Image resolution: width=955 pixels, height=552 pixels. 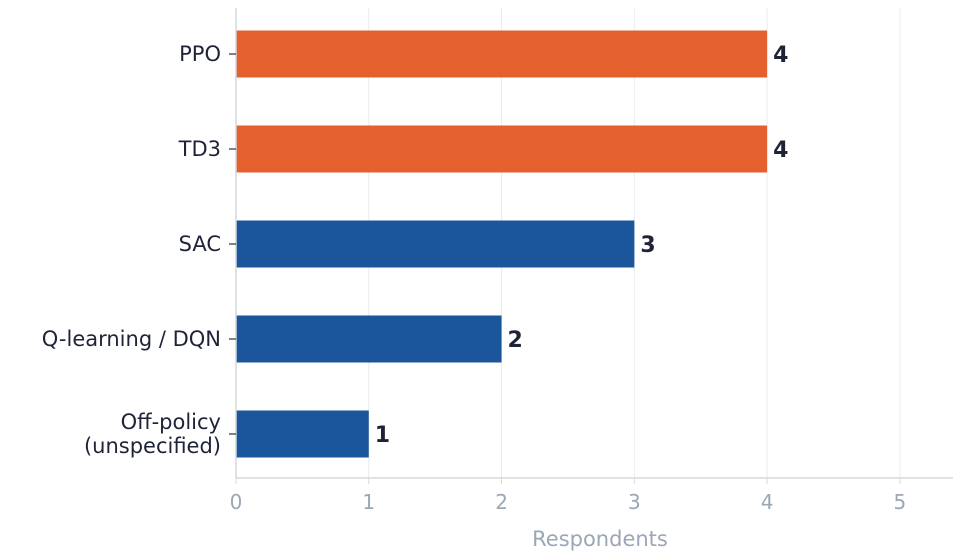 I want to click on category-label: SAC, so click(x=200, y=244).